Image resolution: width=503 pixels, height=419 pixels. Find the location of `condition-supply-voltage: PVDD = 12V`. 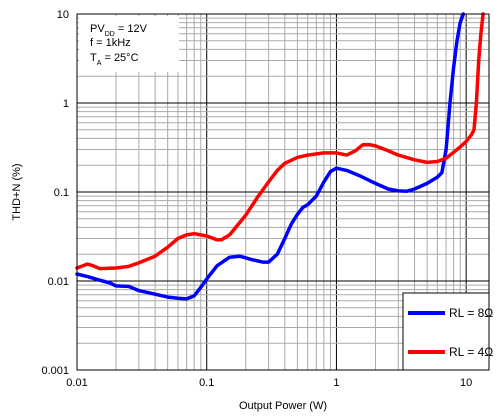

condition-supply-voltage: PVDD = 12V is located at coordinates (119, 30).